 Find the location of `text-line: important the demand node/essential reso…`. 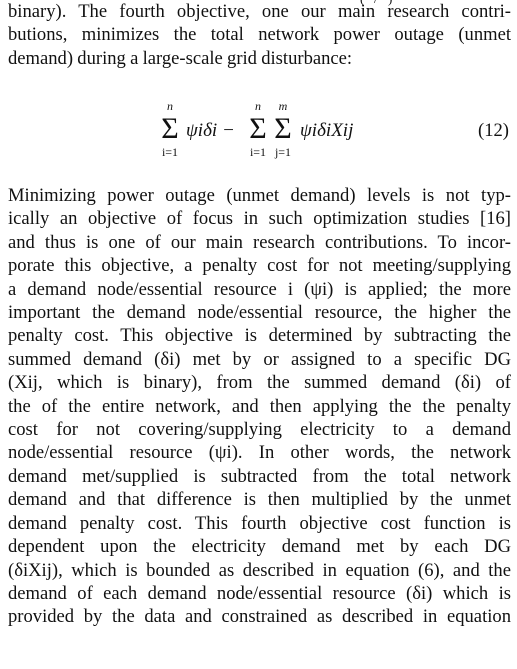

text-line: important the demand node/essential reso… is located at coordinates (259, 313).